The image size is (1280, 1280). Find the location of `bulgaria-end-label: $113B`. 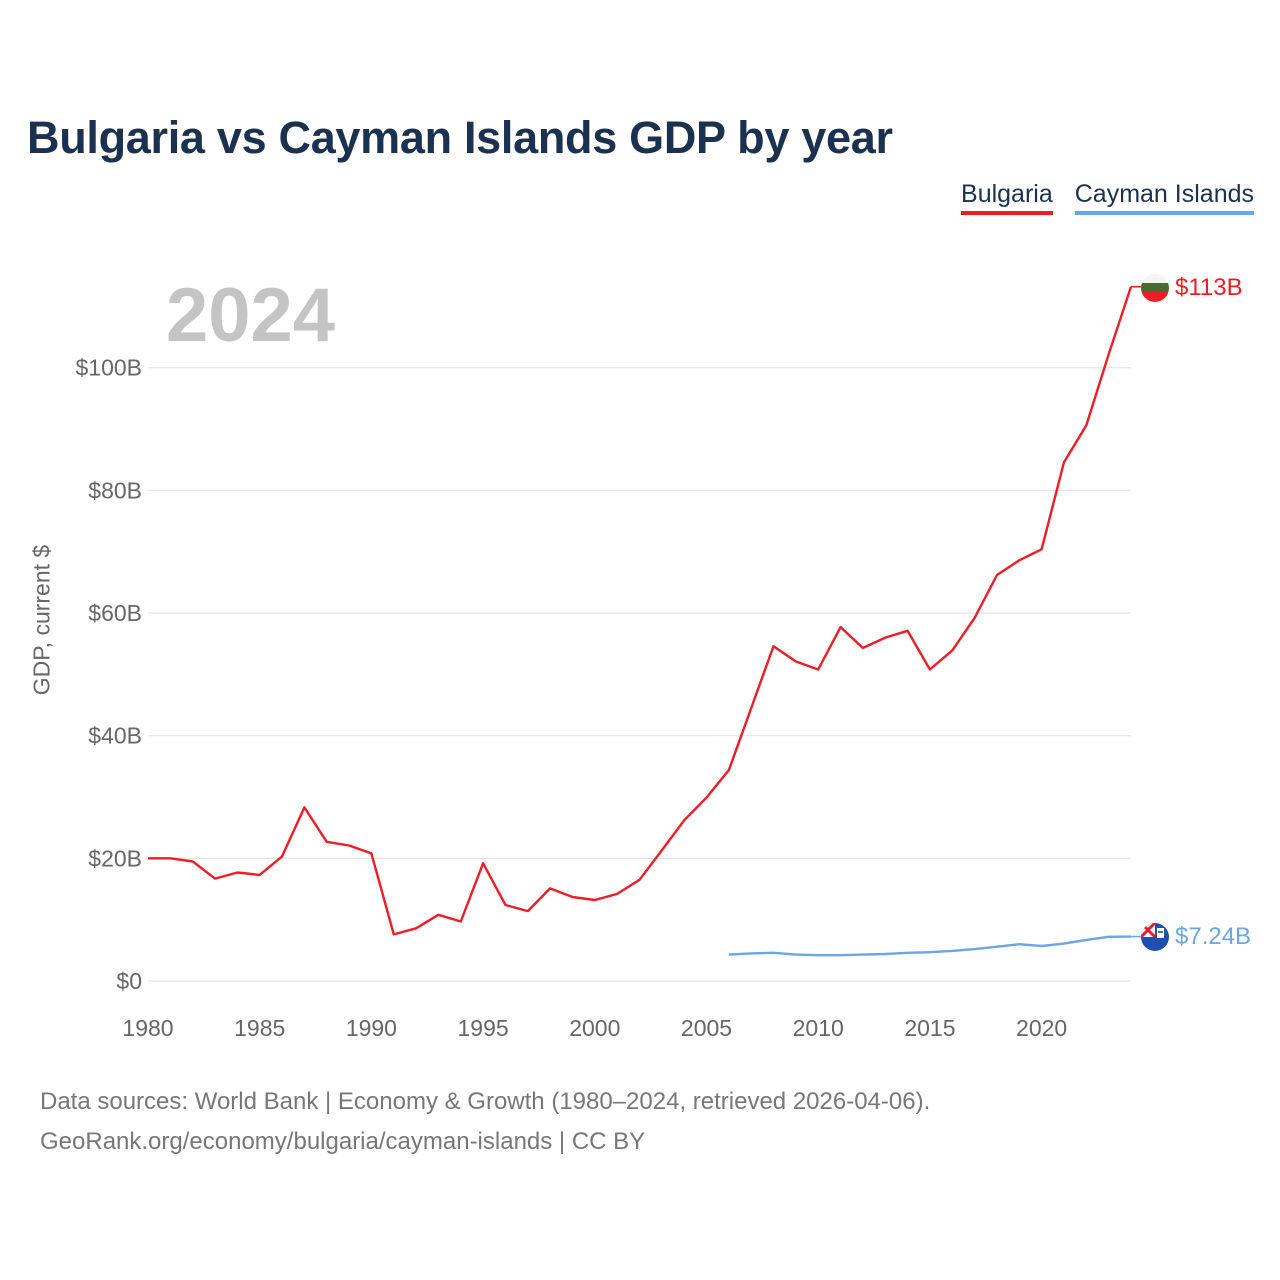

bulgaria-end-label: $113B is located at coordinates (1209, 287).